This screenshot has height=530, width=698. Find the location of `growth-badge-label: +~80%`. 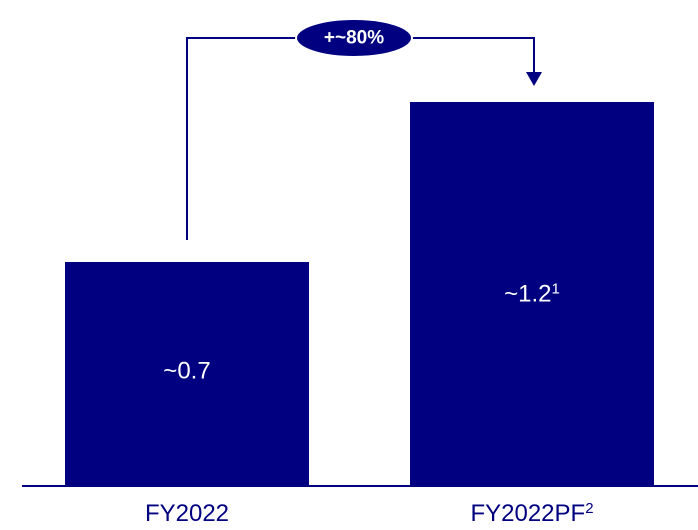

growth-badge-label: +~80% is located at coordinates (354, 38).